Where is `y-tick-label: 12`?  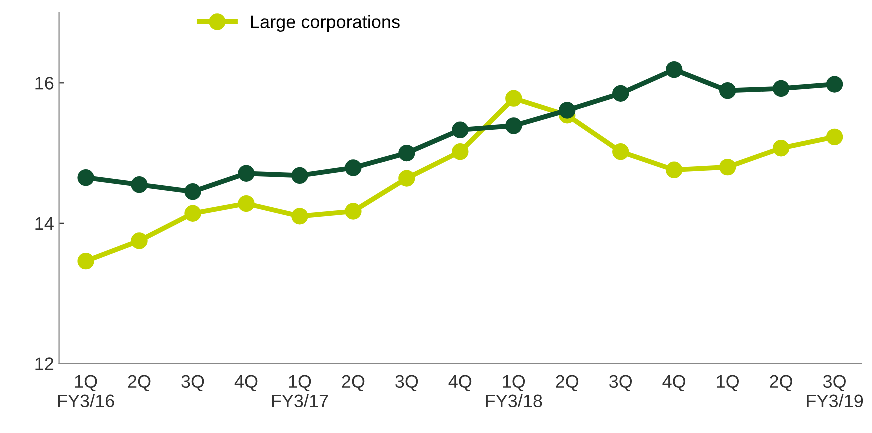
y-tick-label: 12 is located at coordinates (45, 364).